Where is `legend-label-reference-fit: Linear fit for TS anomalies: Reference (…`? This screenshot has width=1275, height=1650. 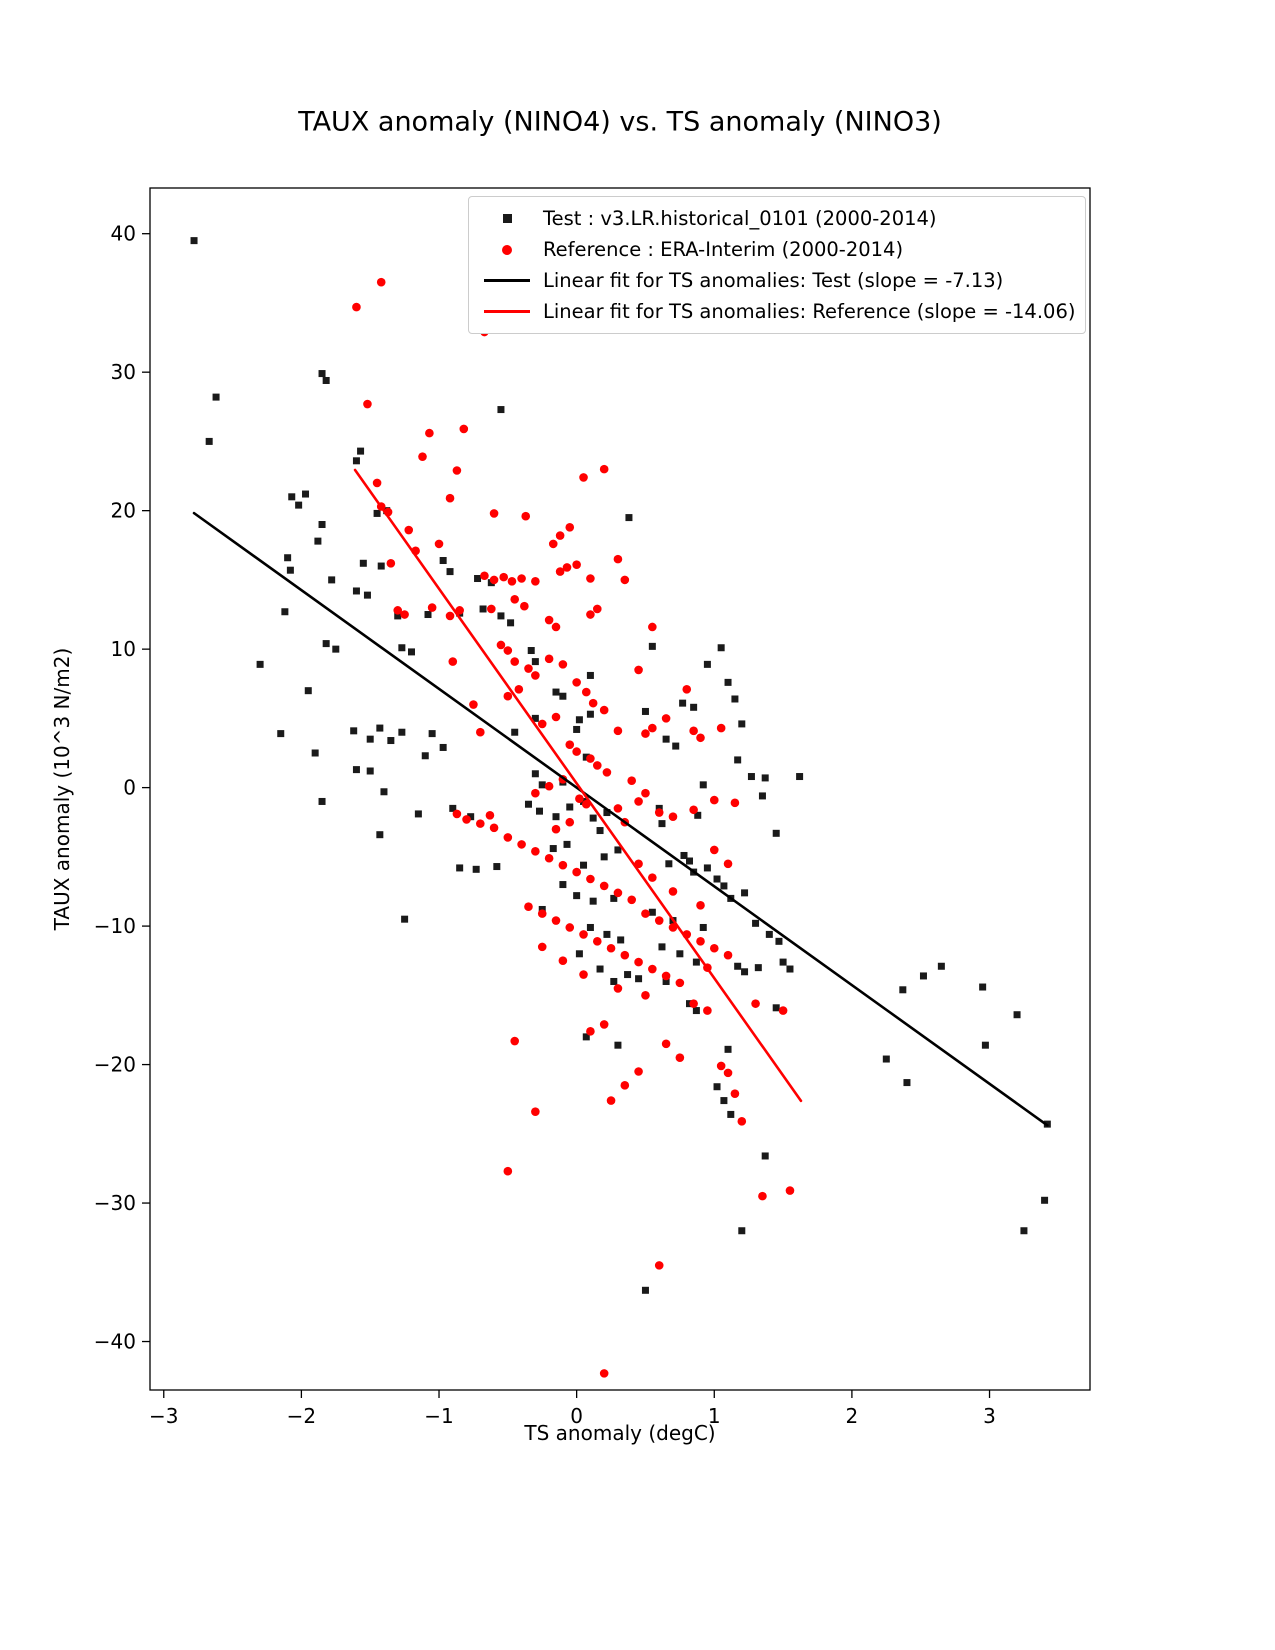
legend-label-reference-fit: Linear fit for TS anomalies: Reference (… is located at coordinates (809, 311).